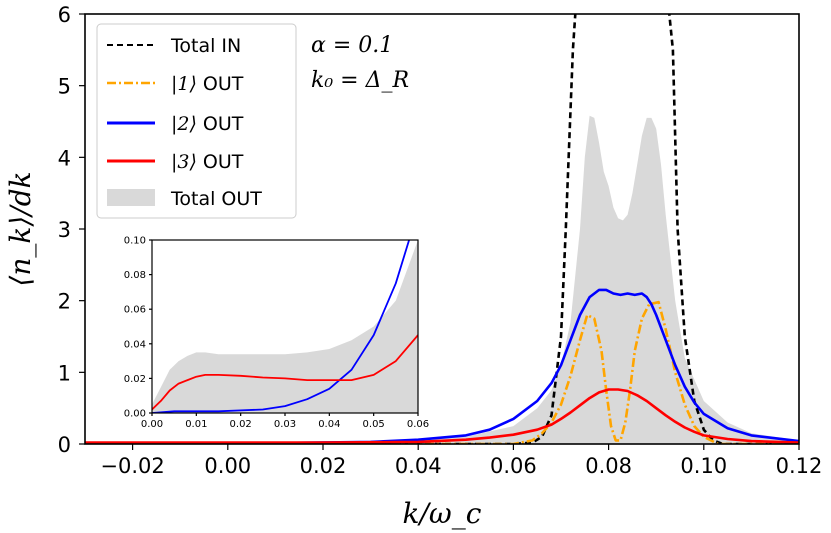 The width and height of the screenshot is (831, 533). Describe the element at coordinates (64, 302) in the screenshot. I see `y-tick-label: 2` at that location.